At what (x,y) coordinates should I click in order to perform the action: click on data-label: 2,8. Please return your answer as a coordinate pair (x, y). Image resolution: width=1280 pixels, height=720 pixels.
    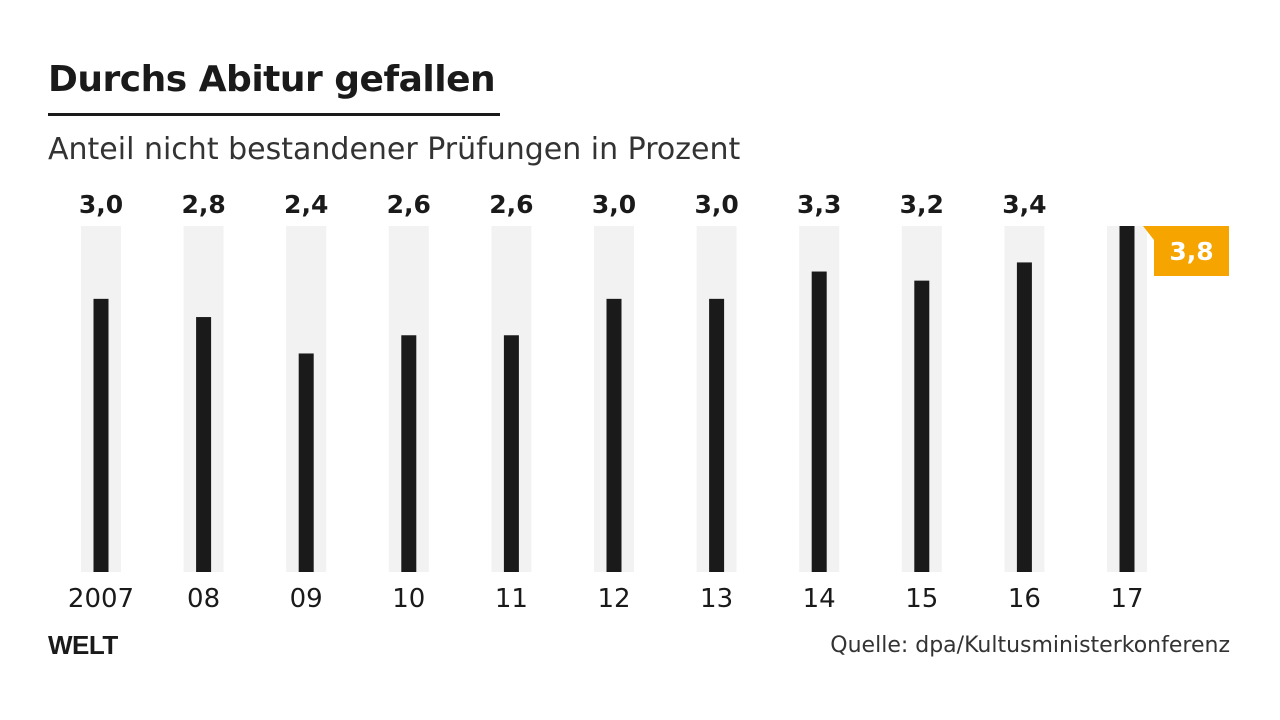
    Looking at the image, I should click on (203, 204).